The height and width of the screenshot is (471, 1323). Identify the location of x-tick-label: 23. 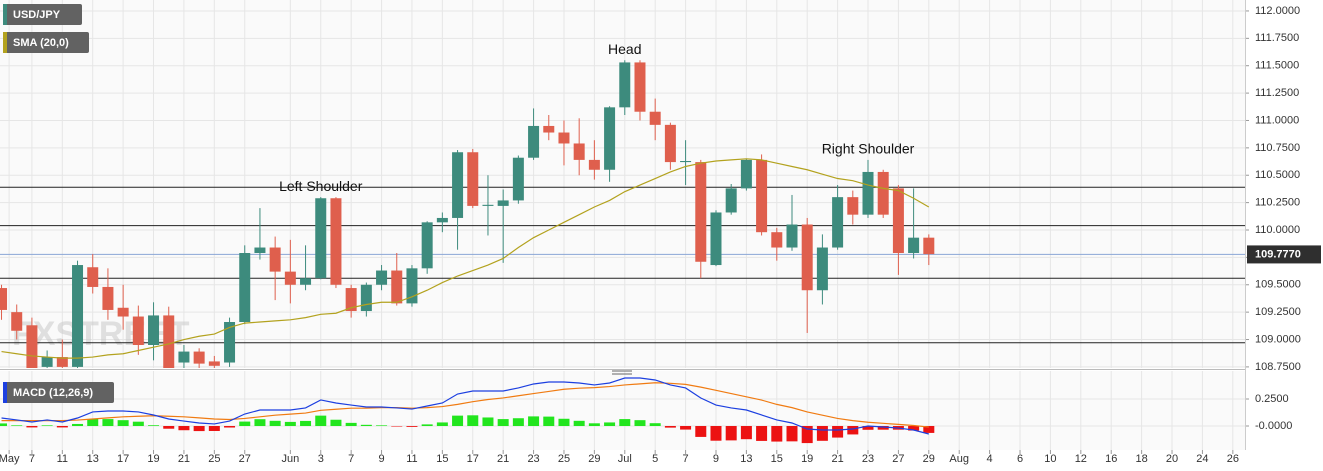
(868, 459).